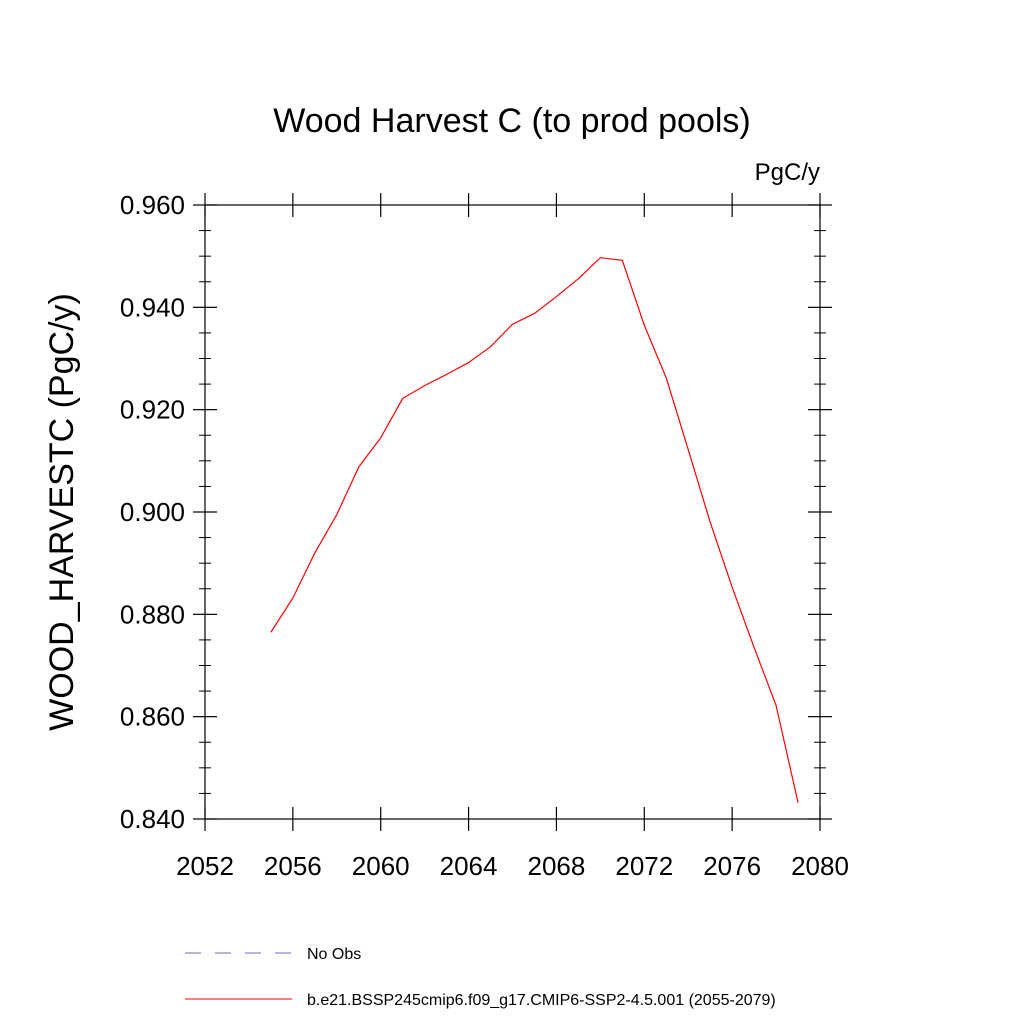 The width and height of the screenshot is (1024, 1024). What do you see at coordinates (381, 866) in the screenshot?
I see `x-tick-label: 2060` at bounding box center [381, 866].